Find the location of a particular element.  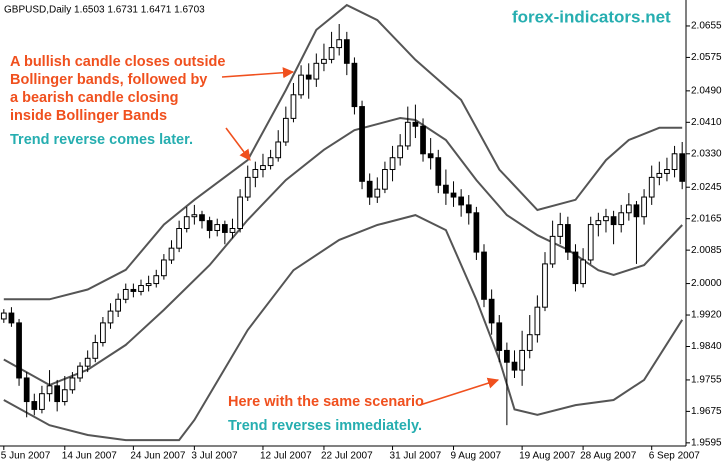

y-tick-label: 2.0085 is located at coordinates (706, 250).